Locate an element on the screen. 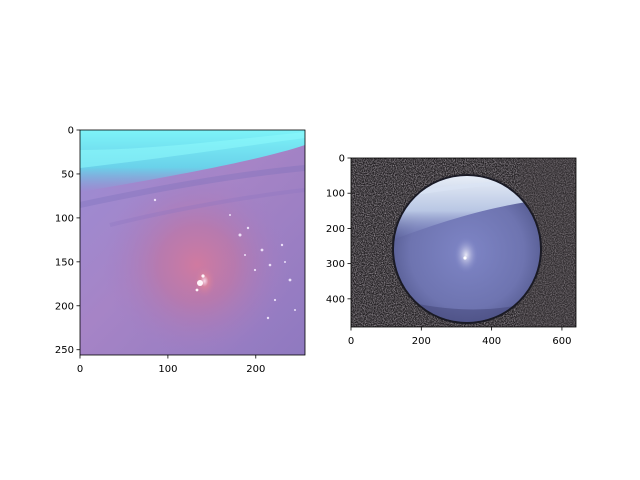 The width and height of the screenshot is (640, 480). left-x-ticks: 0 100 200 is located at coordinates (171, 365).